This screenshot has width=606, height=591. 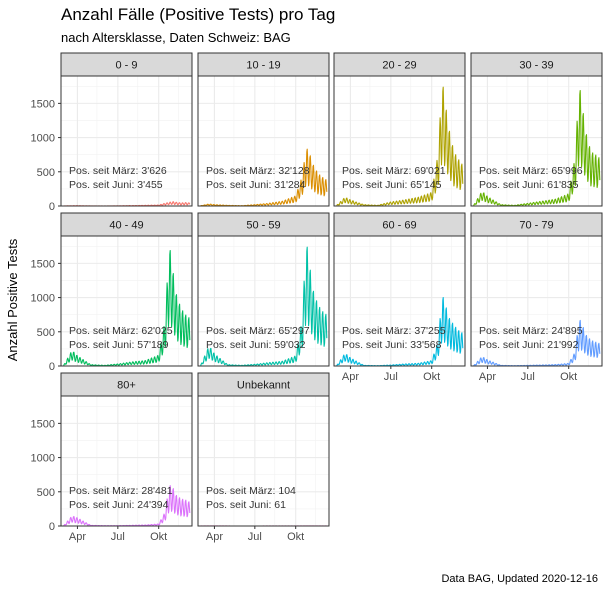 I want to click on annotation-since-march: Pos. seit März: 37'255, so click(x=394, y=331).